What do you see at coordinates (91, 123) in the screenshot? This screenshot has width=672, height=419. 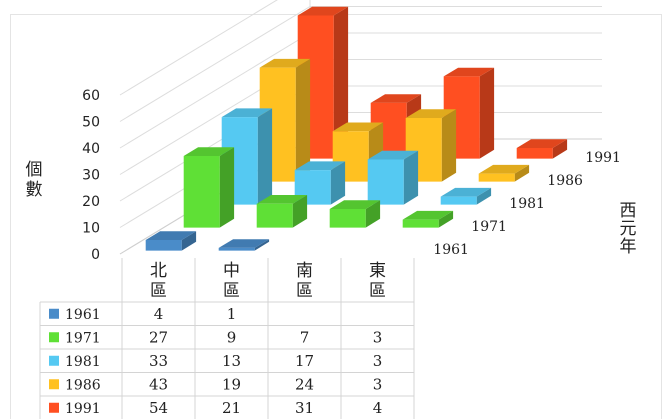 I see `y-tick-label: 50` at bounding box center [91, 123].